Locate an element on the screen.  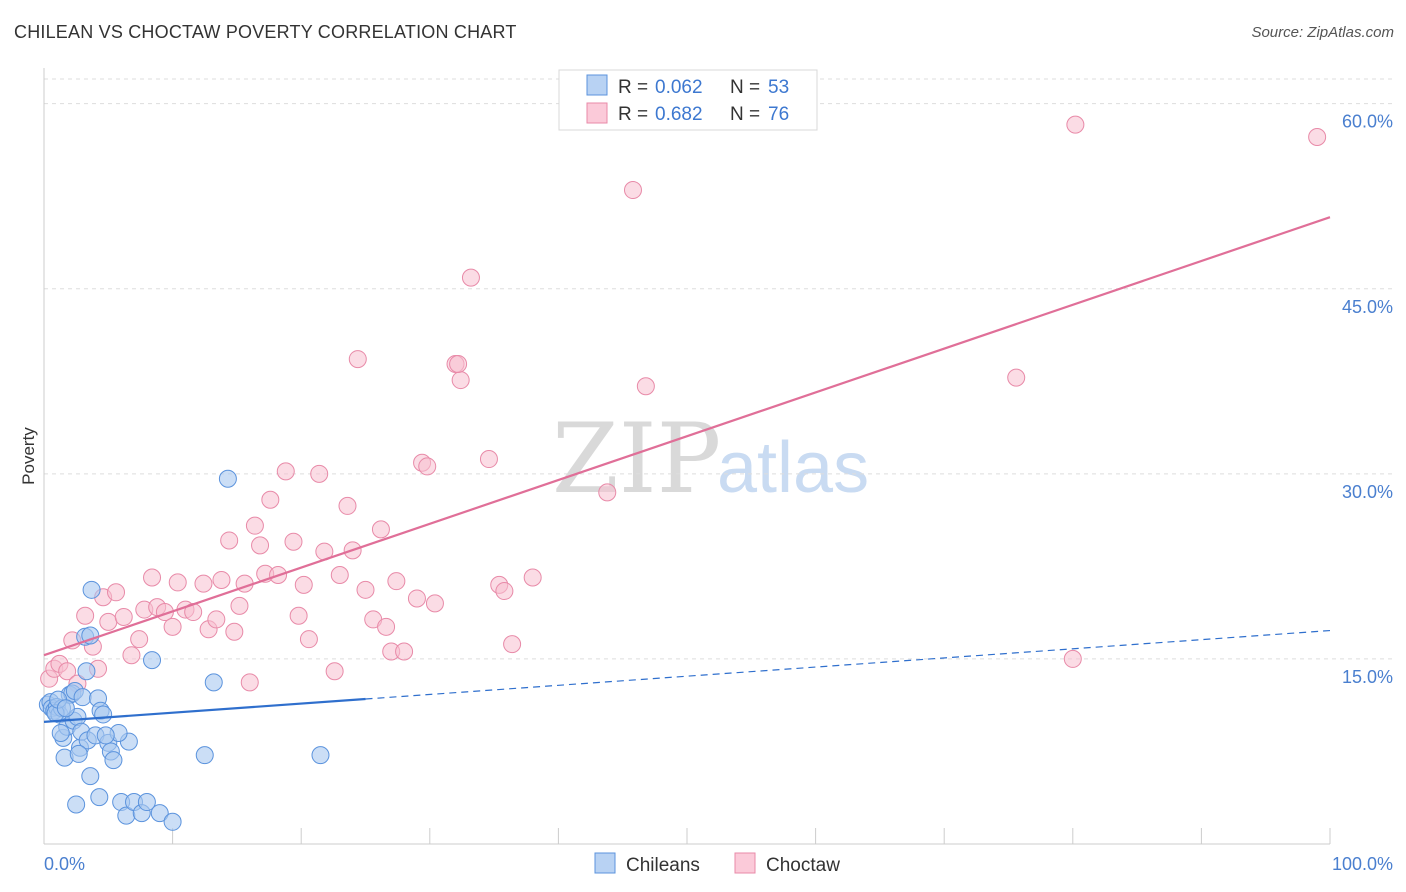
legend-n-label-chileans: N = is located at coordinates (745, 87).